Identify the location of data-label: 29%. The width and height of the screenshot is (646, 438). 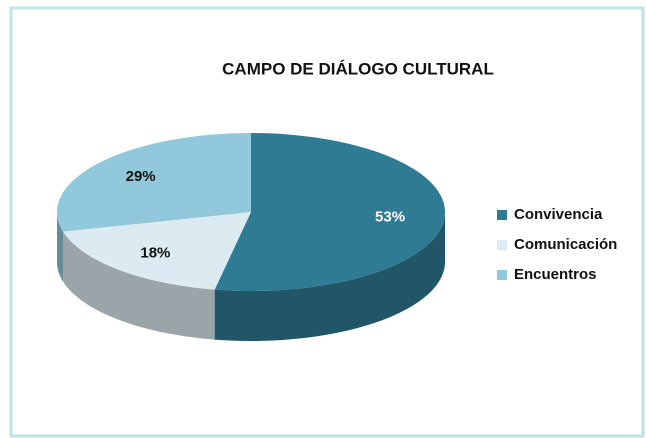
(141, 176).